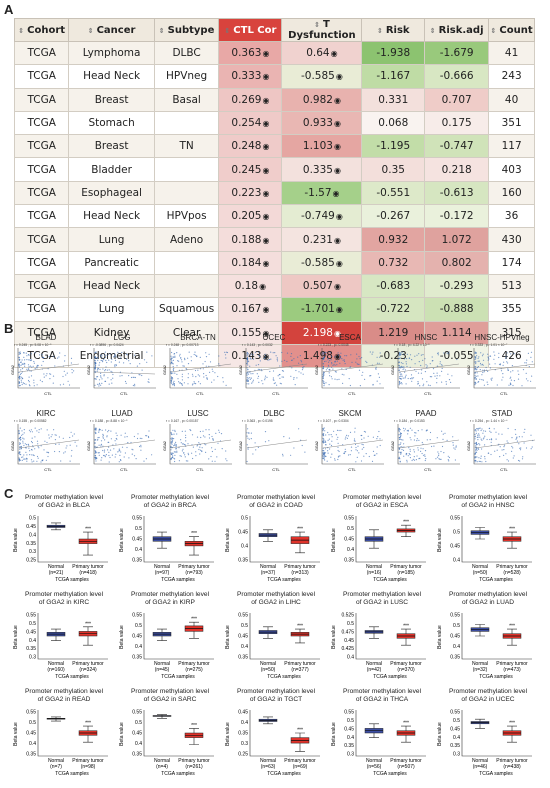  What do you see at coordinates (511, 309) in the screenshot?
I see `table-cell: 355` at bounding box center [511, 309].